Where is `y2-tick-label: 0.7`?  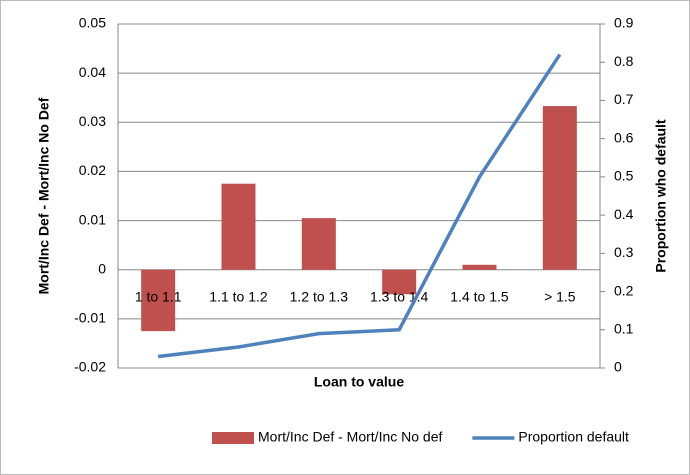
y2-tick-label: 0.7 is located at coordinates (624, 99).